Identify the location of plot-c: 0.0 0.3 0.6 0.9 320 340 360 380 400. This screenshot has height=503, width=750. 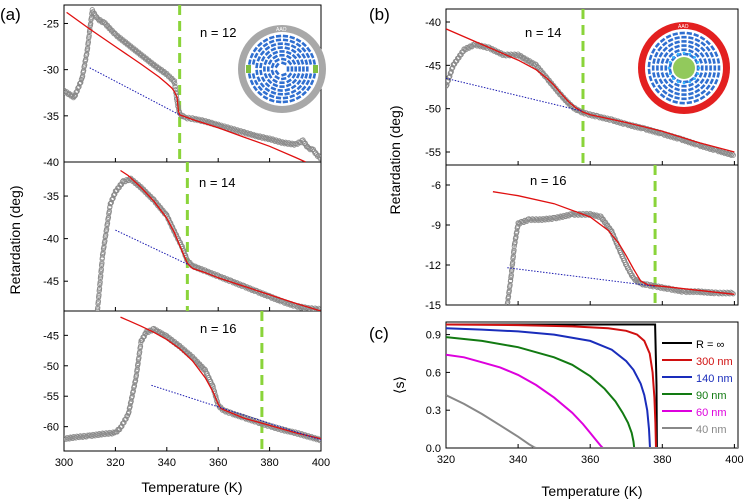
(585, 394).